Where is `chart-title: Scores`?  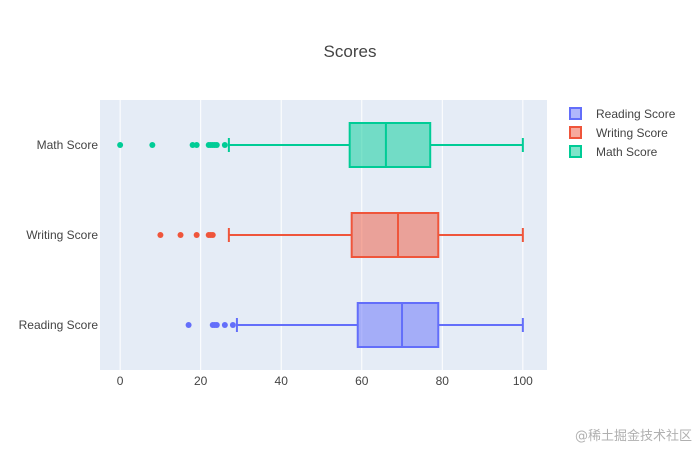
chart-title: Scores is located at coordinates (350, 51).